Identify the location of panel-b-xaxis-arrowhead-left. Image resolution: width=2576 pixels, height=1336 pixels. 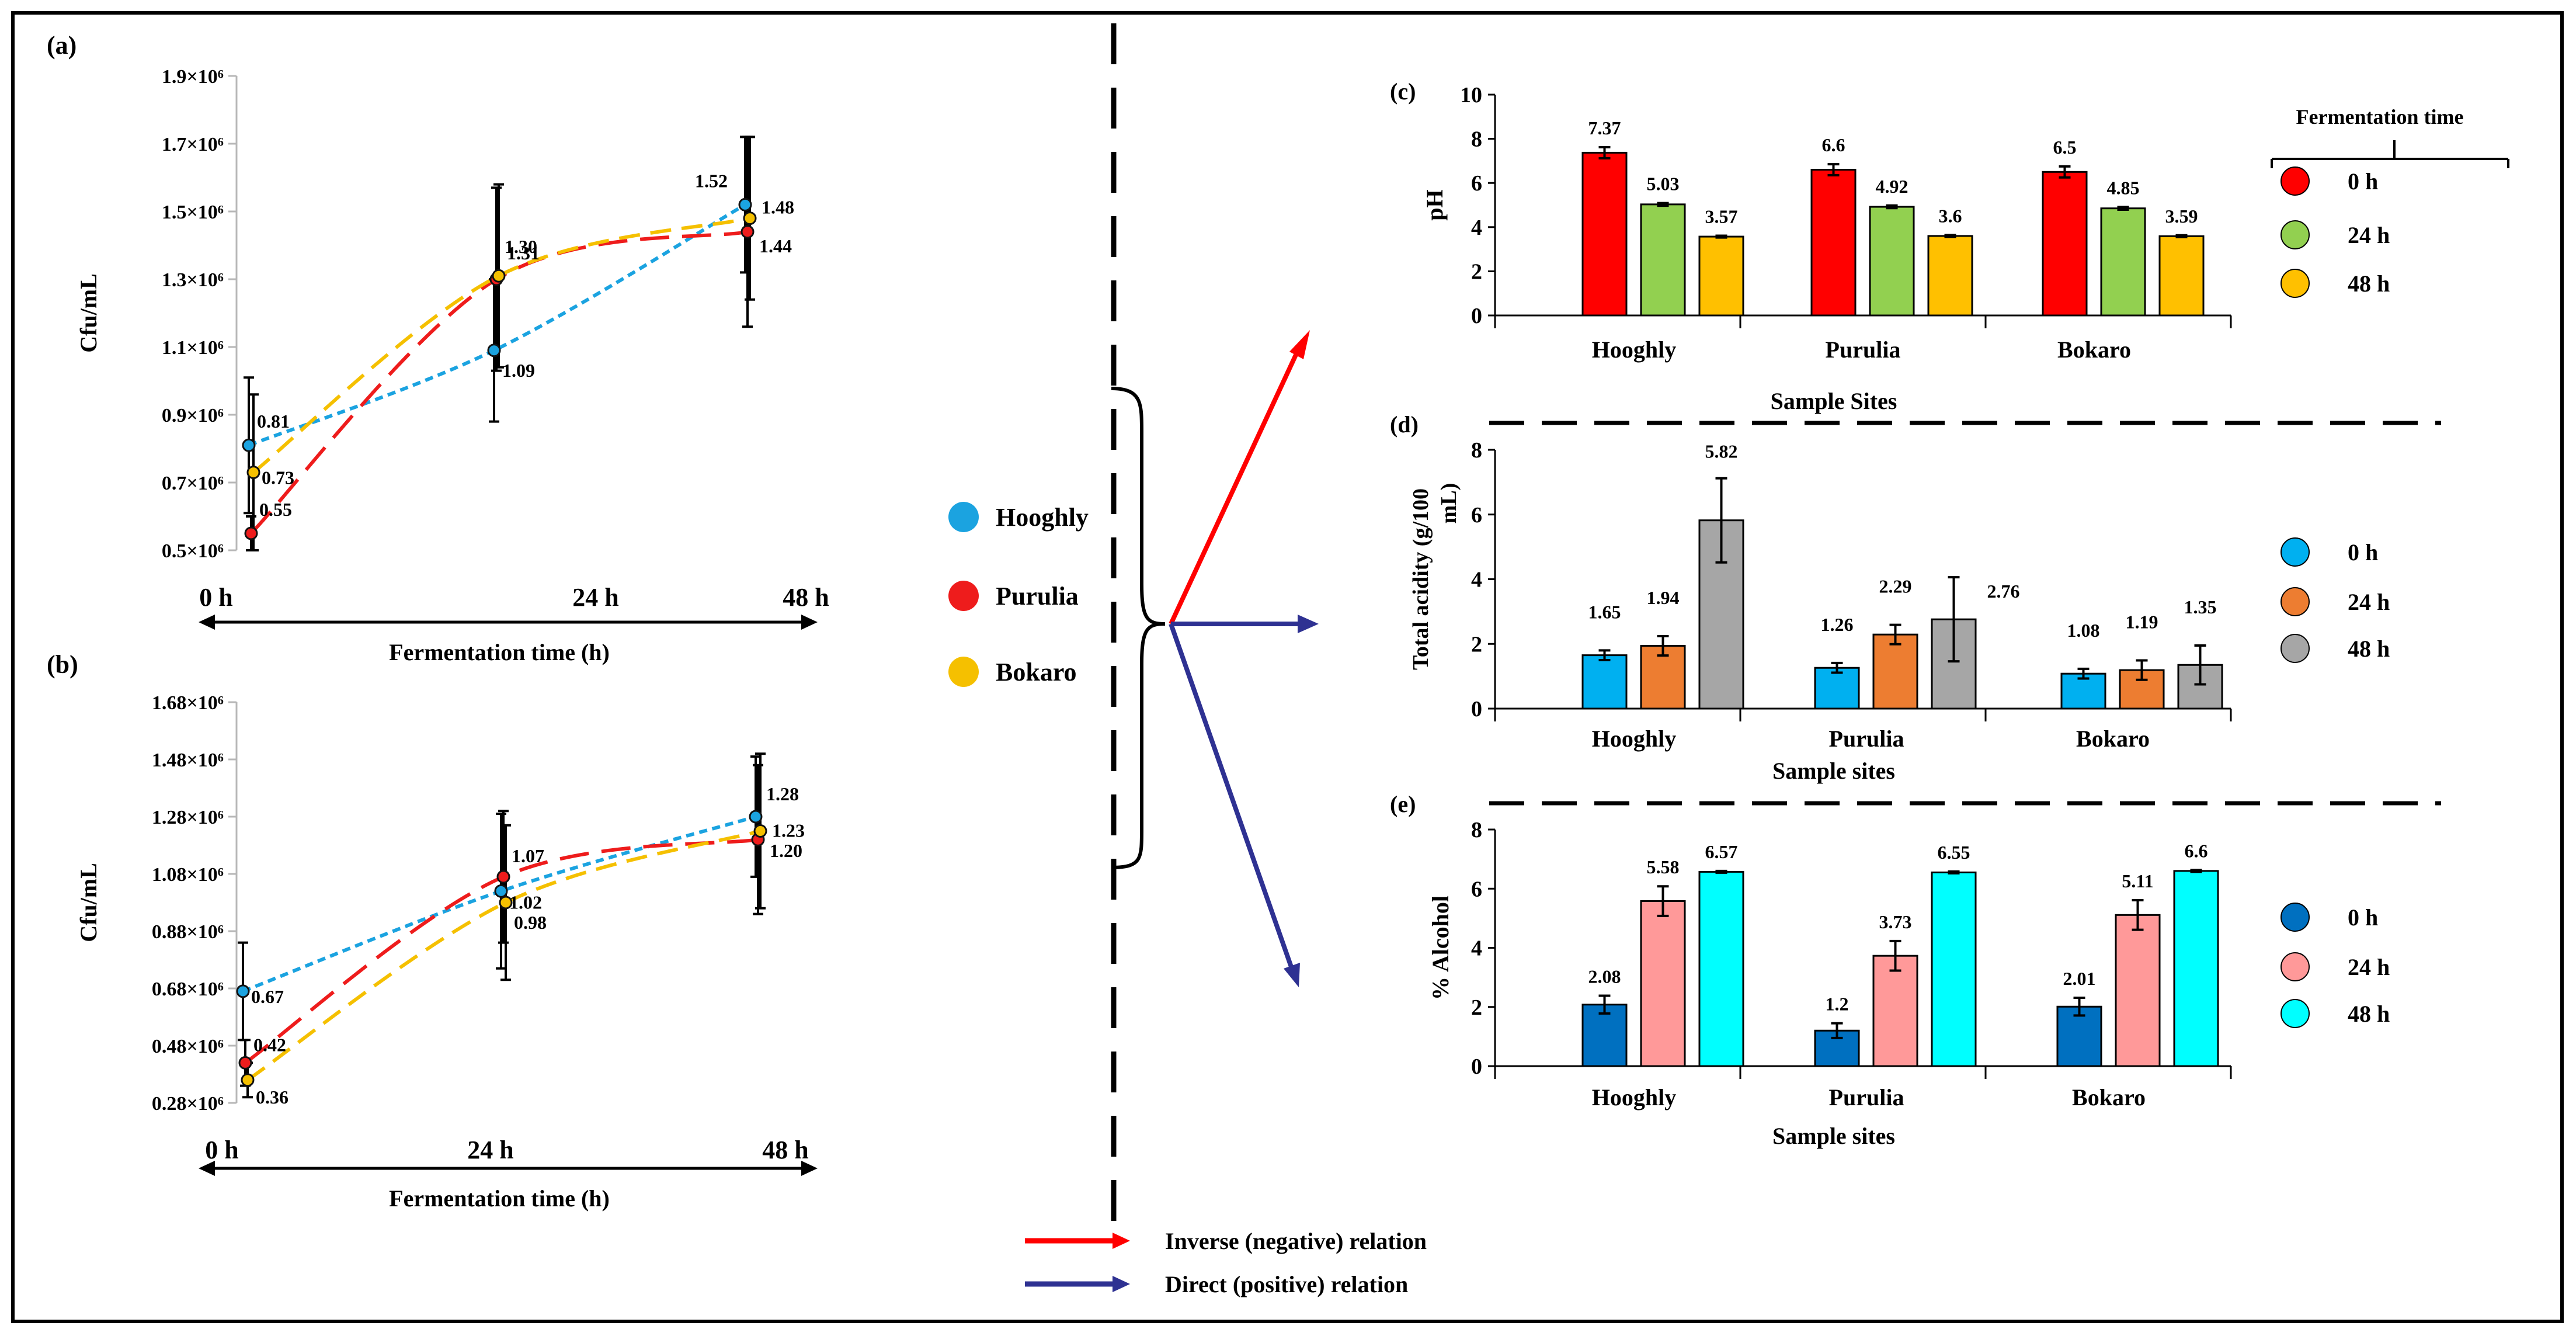
(207, 1168).